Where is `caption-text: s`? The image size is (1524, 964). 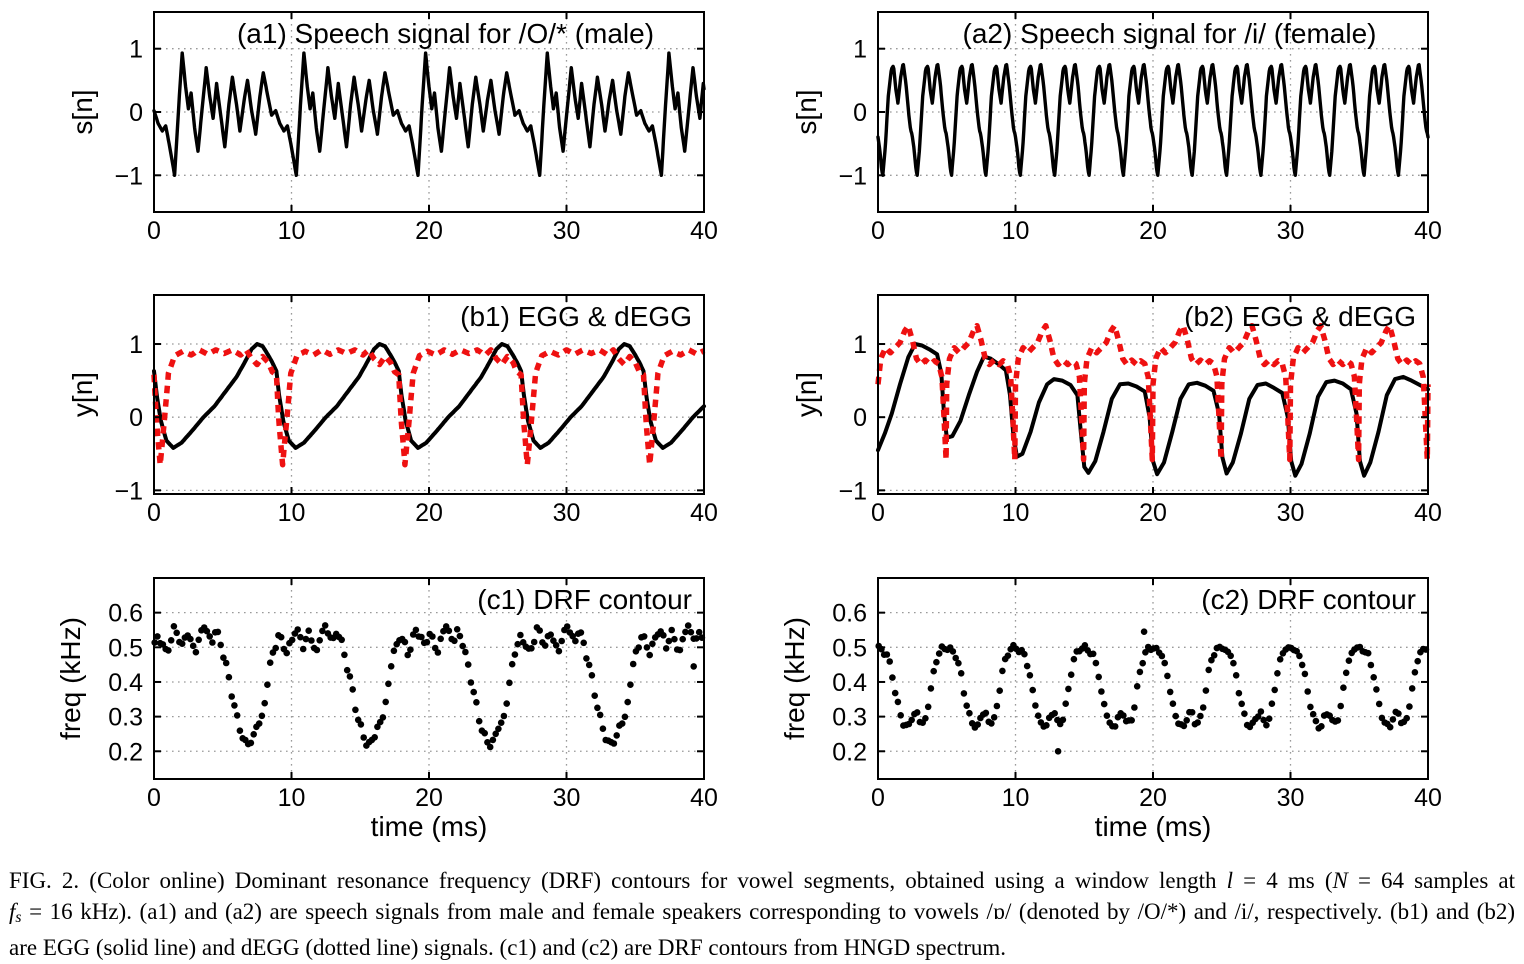 caption-text: s is located at coordinates (18, 917).